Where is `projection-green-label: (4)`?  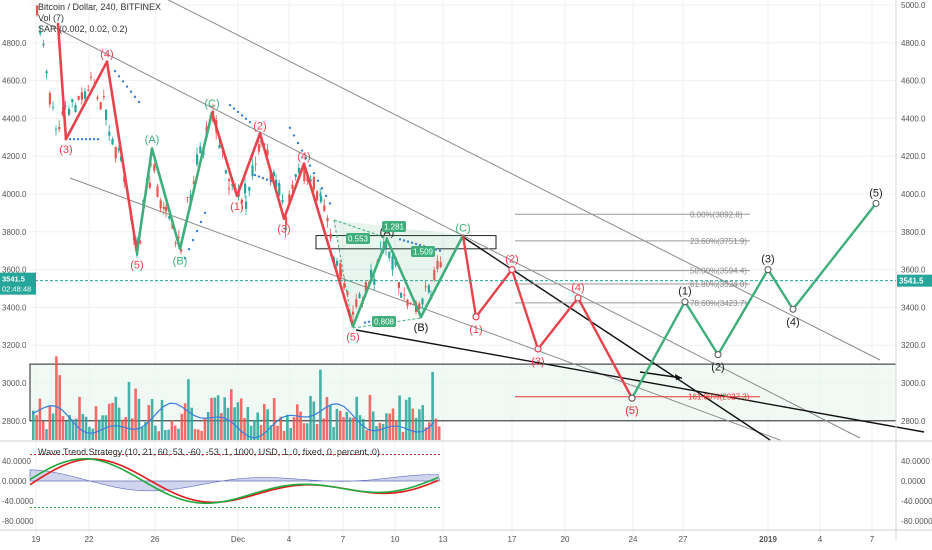 projection-green-label: (4) is located at coordinates (792, 322).